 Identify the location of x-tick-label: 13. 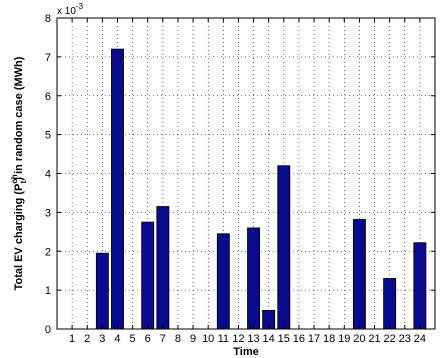
(253, 339).